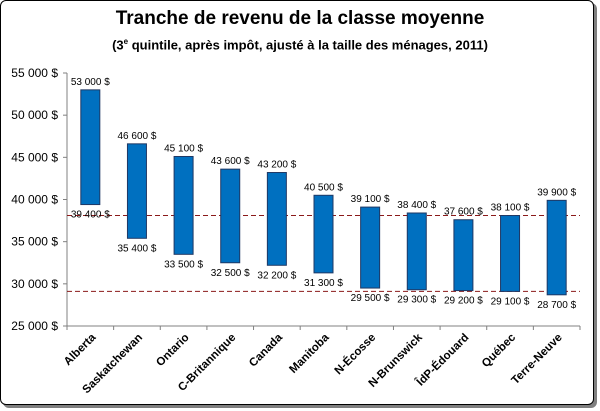  I want to click on y-tick-label: 55 000 $, so click(34, 73).